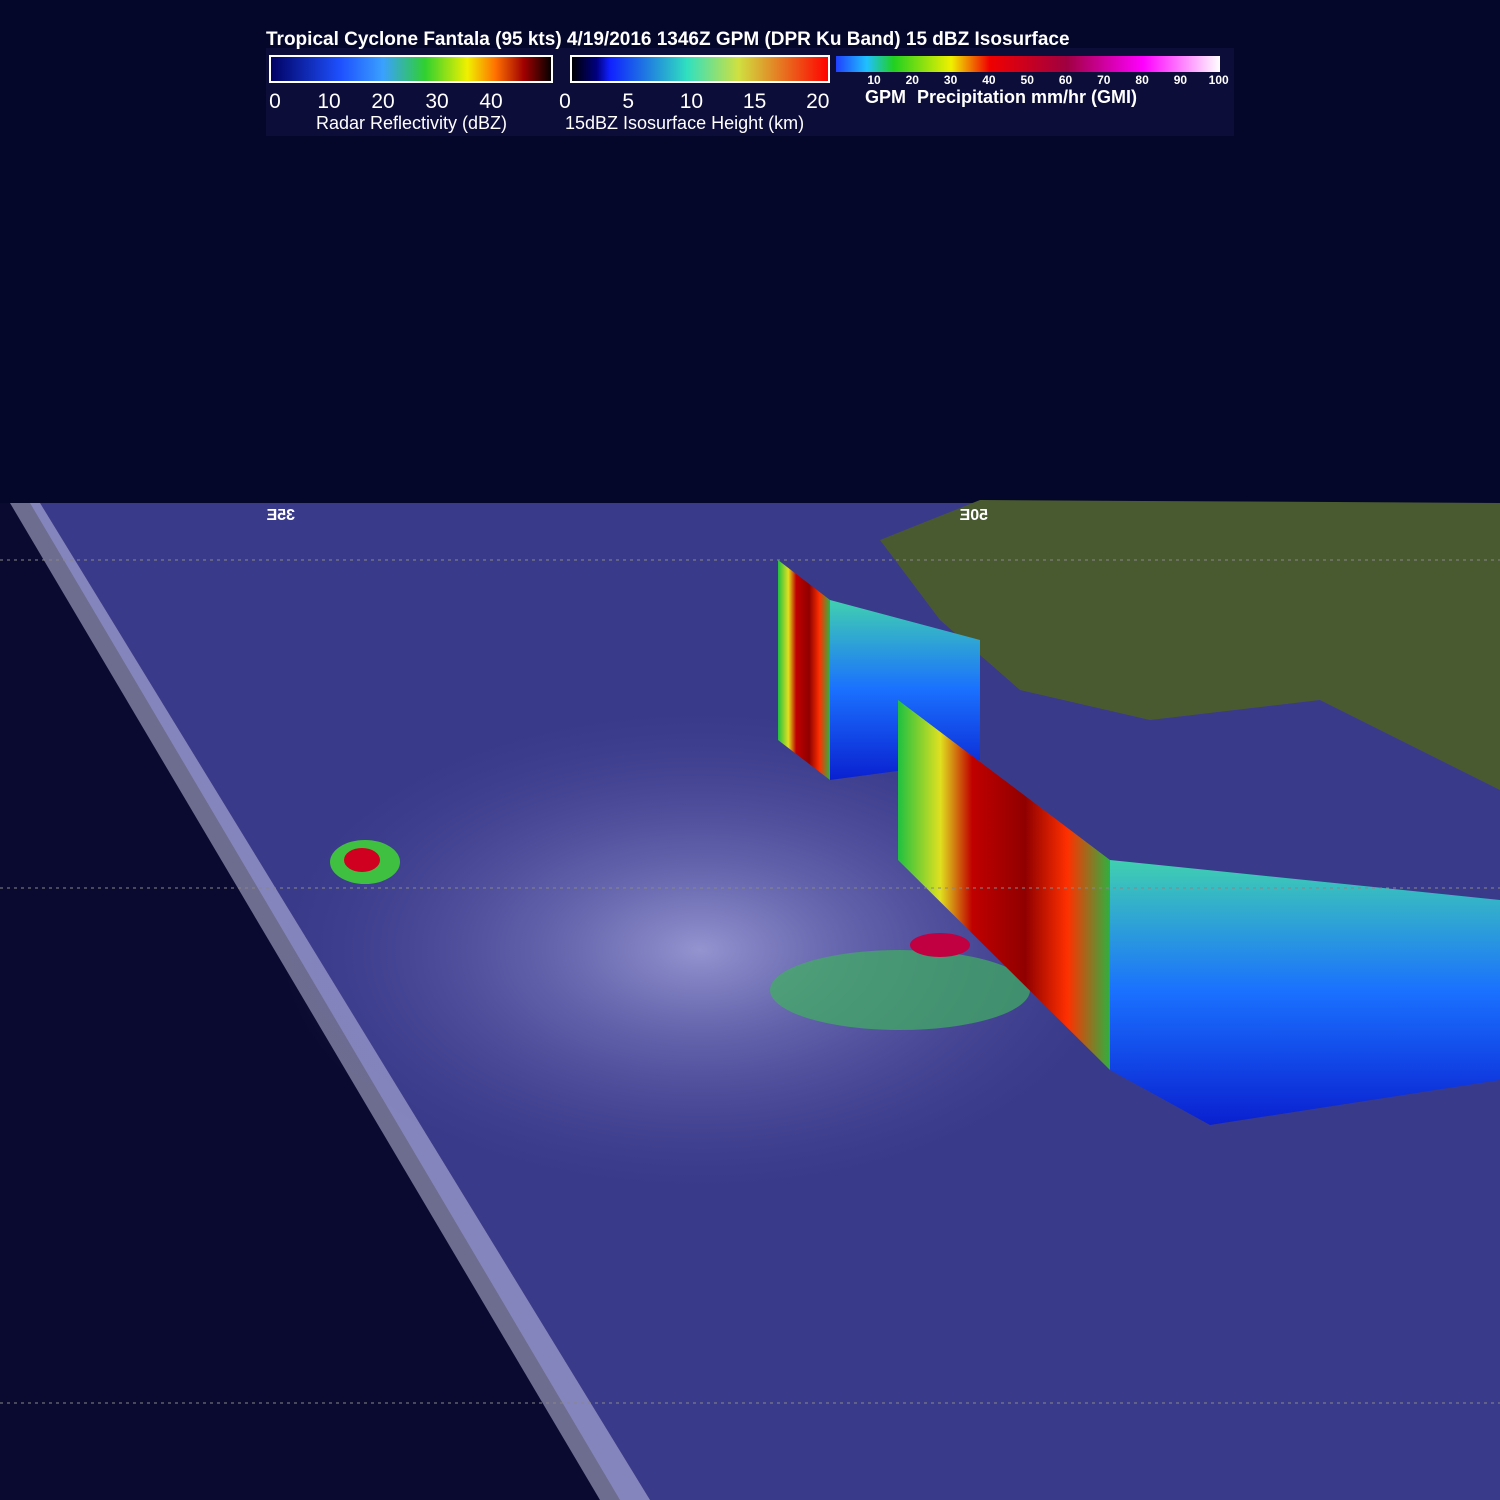 This screenshot has height=1500, width=1500. What do you see at coordinates (411, 123) in the screenshot?
I see `legend-label: Radar Reflectivity (dBZ)` at bounding box center [411, 123].